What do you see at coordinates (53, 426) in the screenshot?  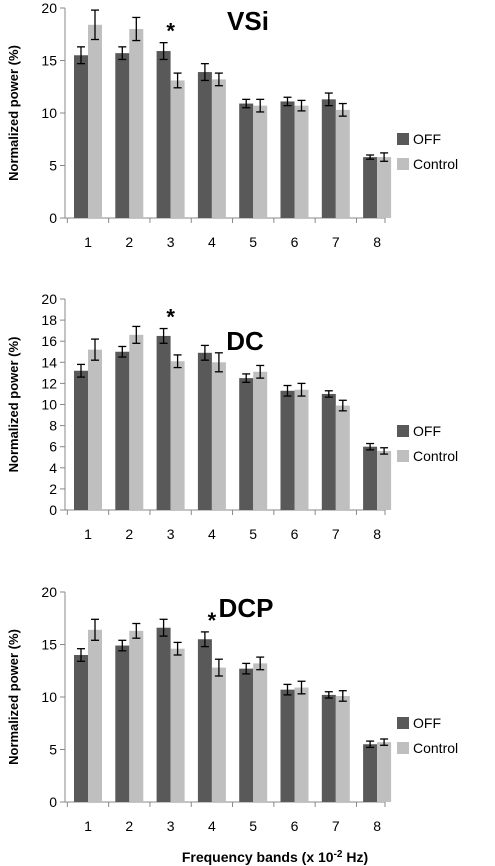 I see `y-tick-label: 8` at bounding box center [53, 426].